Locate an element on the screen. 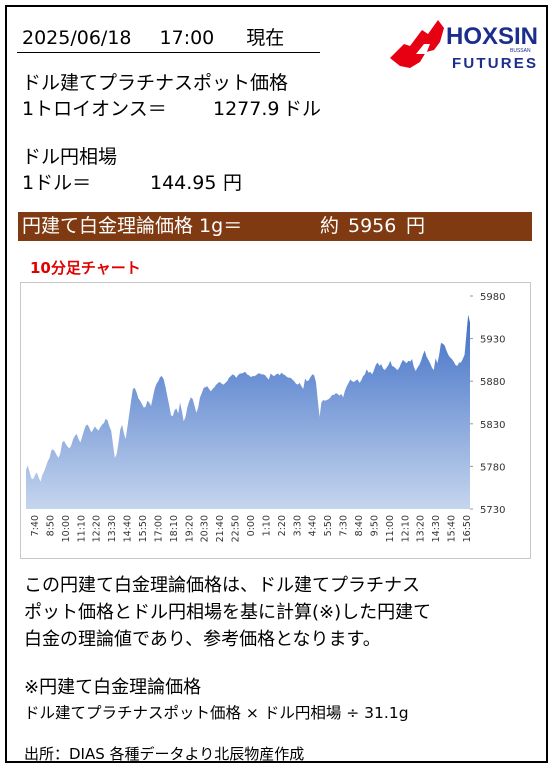  note-formula: ドル建てプラチナスポット価格 × ドル円相場 ÷ 31.1g is located at coordinates (216, 713).